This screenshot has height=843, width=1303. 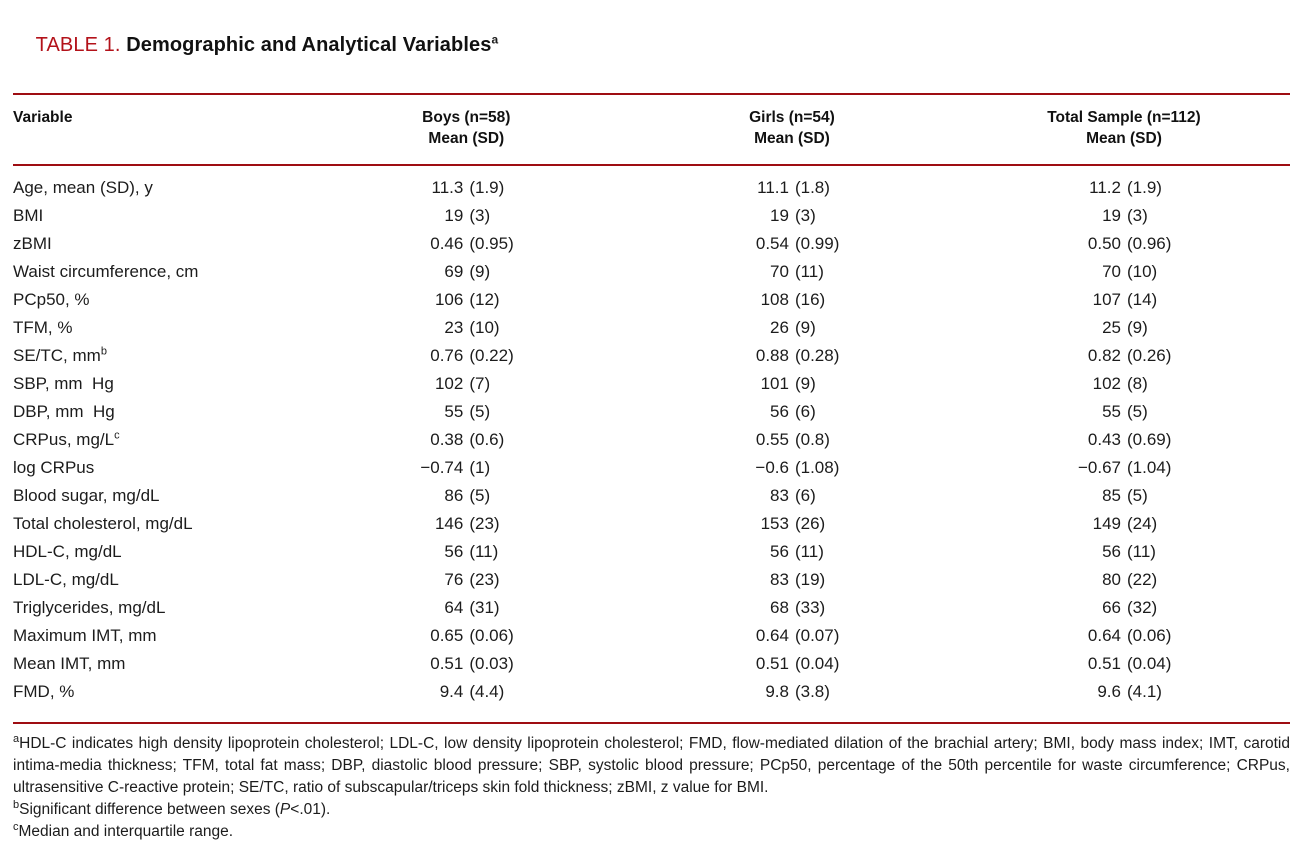 I want to click on boys-value: 102 (7), so click(x=462, y=383).